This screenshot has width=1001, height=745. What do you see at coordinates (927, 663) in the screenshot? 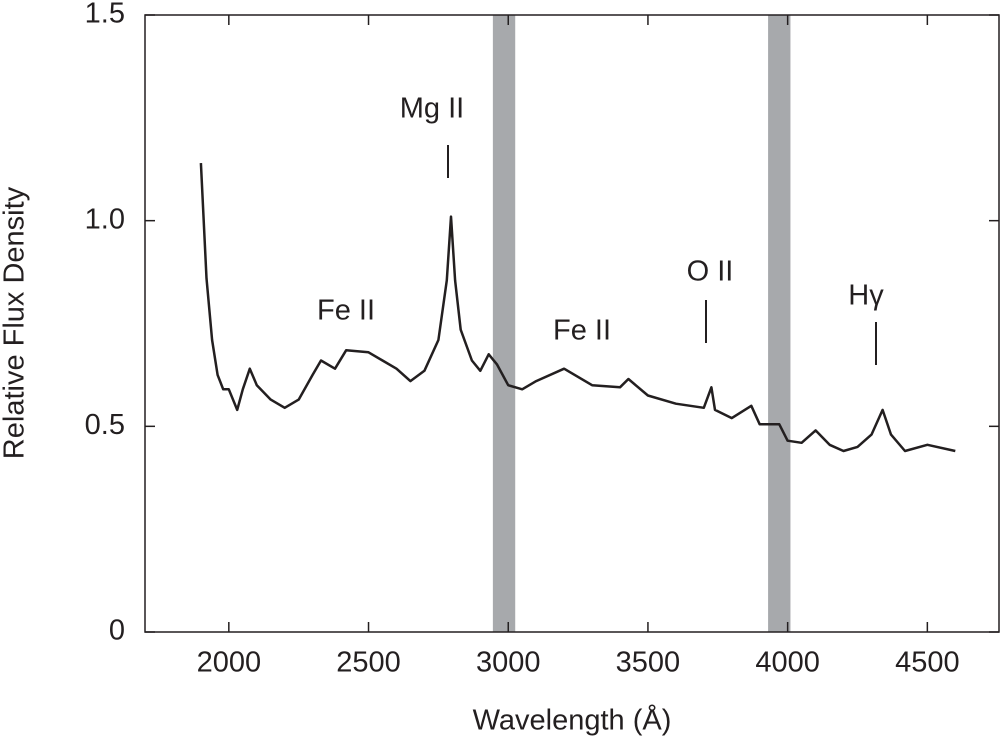
I see `x-tick-label: 4500` at bounding box center [927, 663].